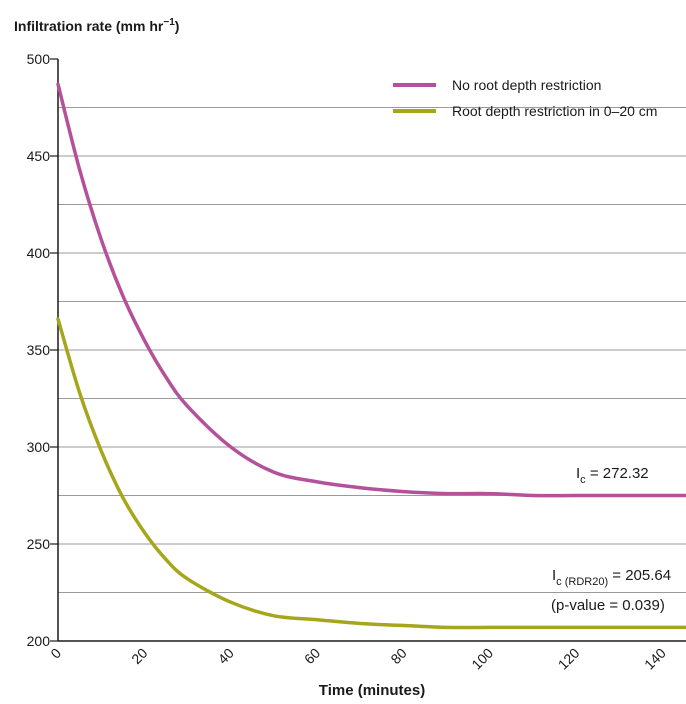  Describe the element at coordinates (398, 656) in the screenshot. I see `x-tick-label: 80` at that location.